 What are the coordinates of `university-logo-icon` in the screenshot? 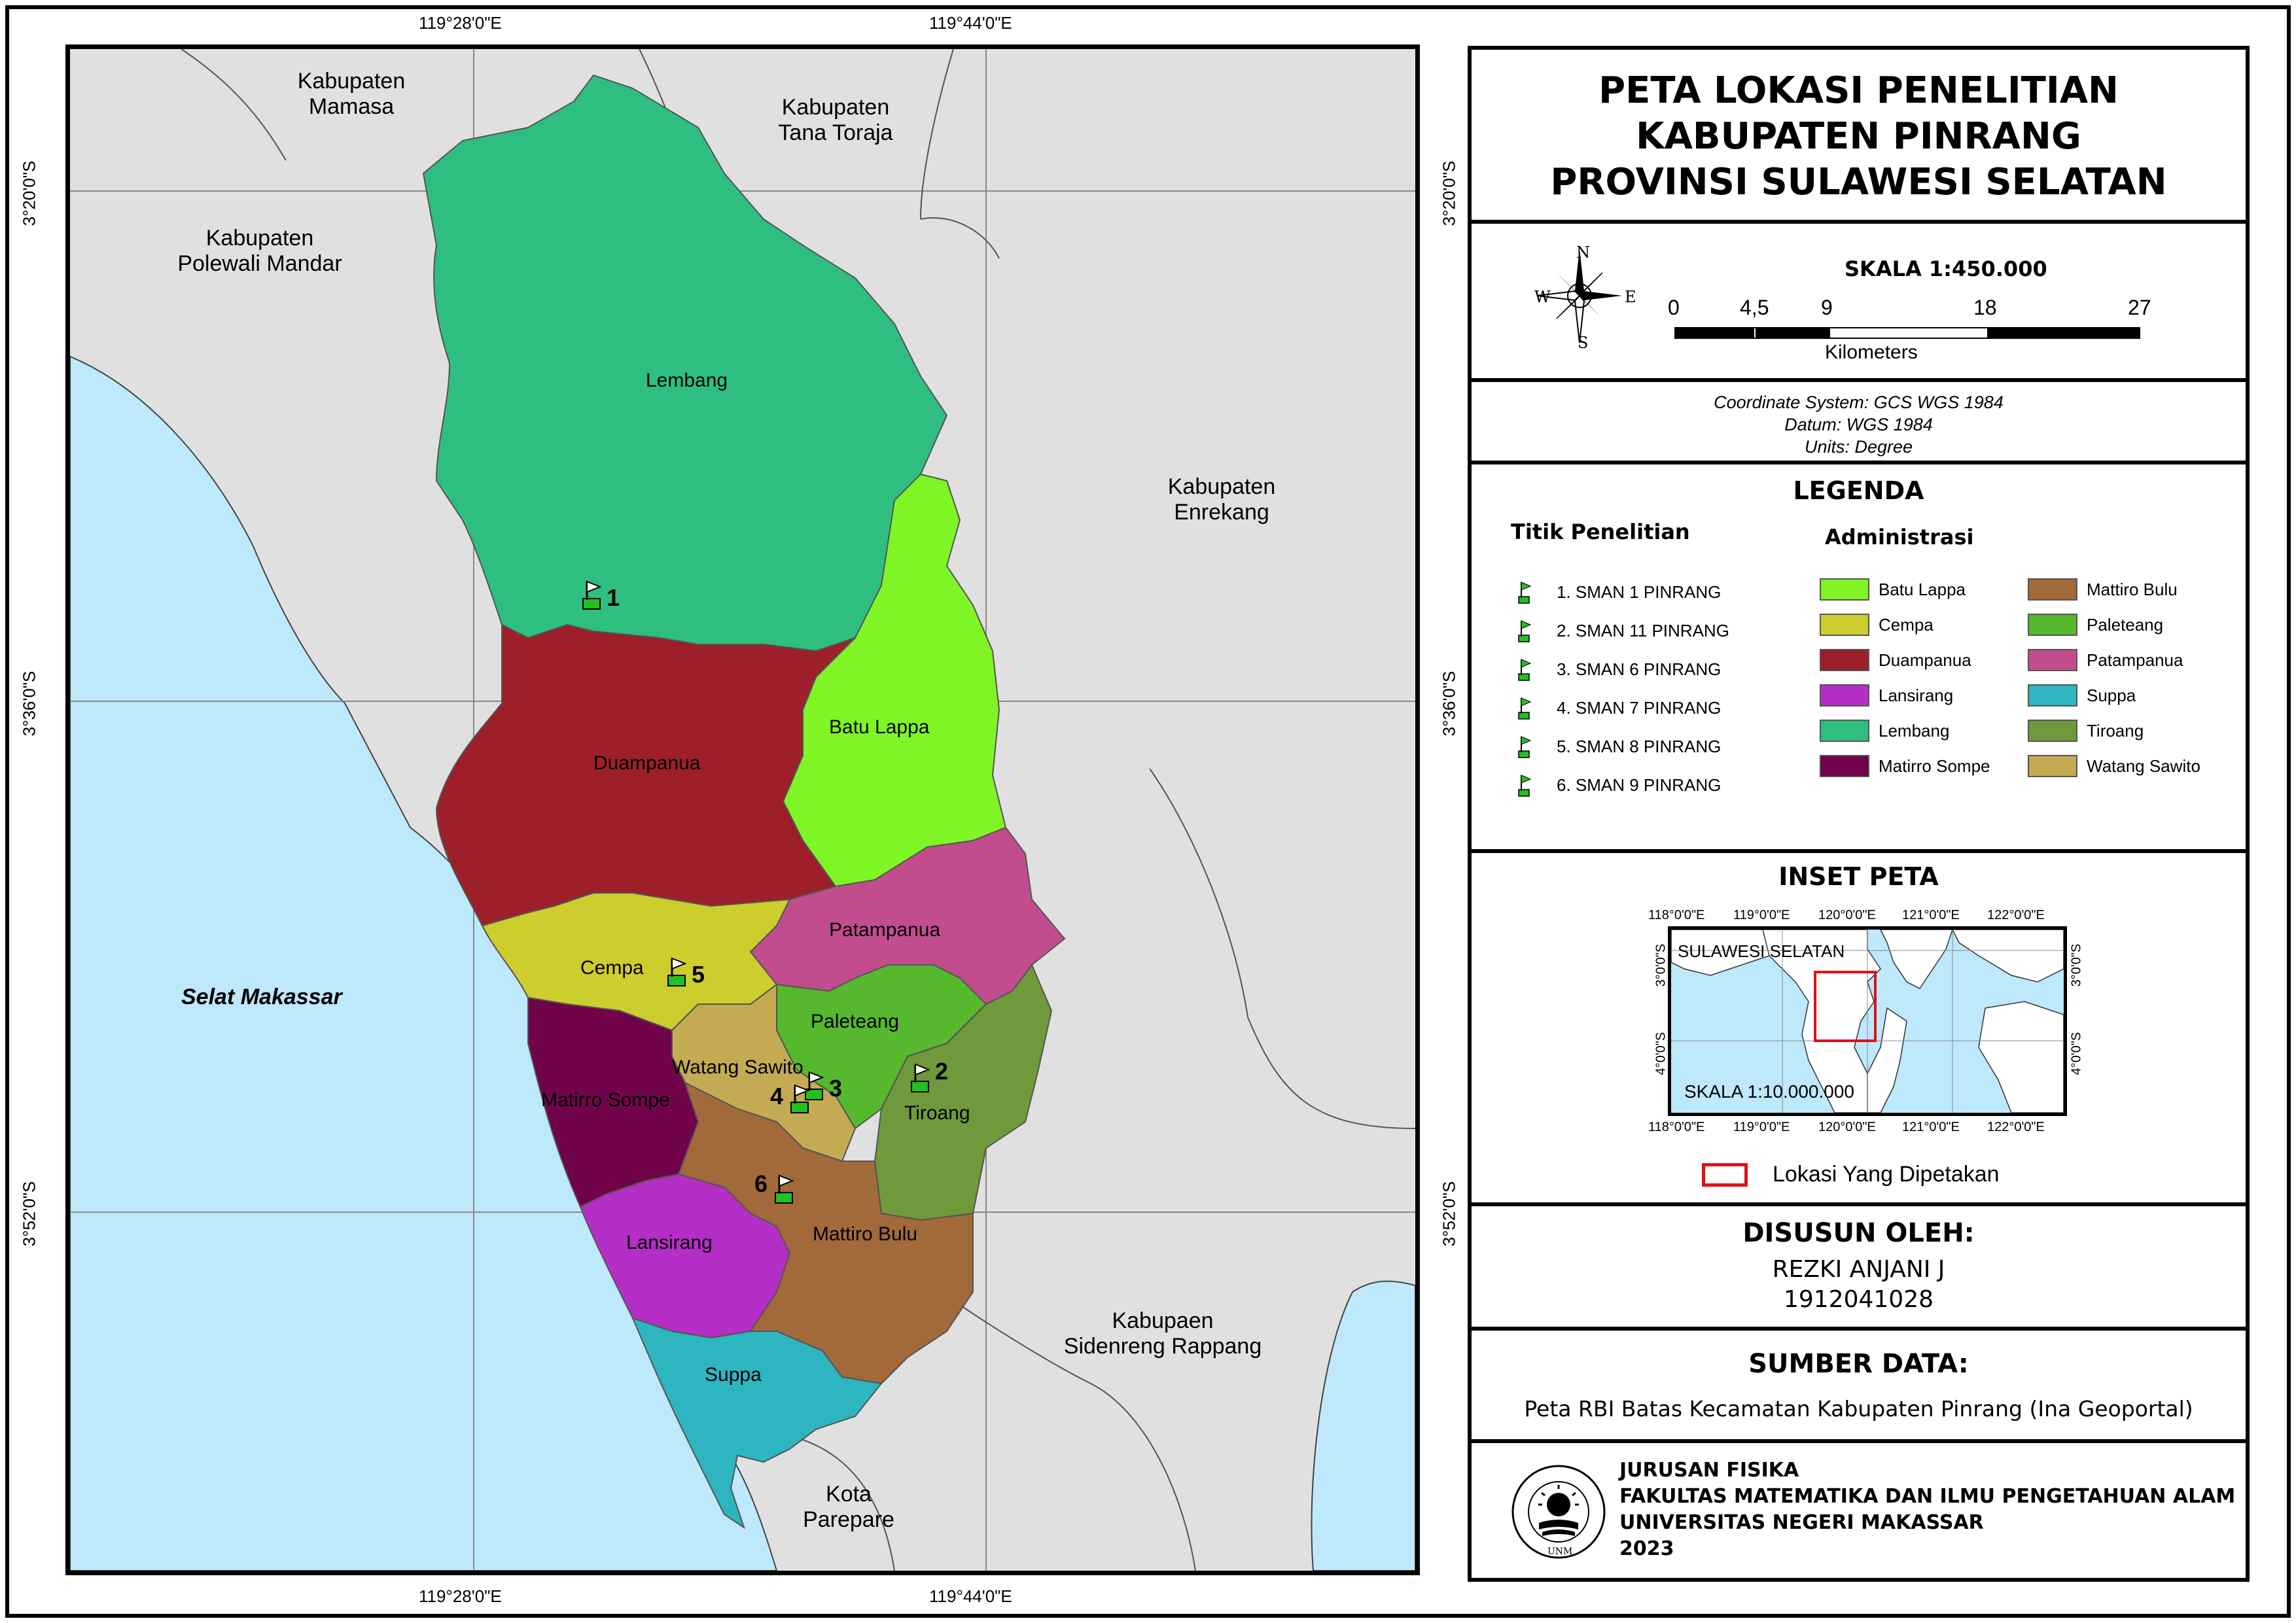 It's located at (1559, 1512).